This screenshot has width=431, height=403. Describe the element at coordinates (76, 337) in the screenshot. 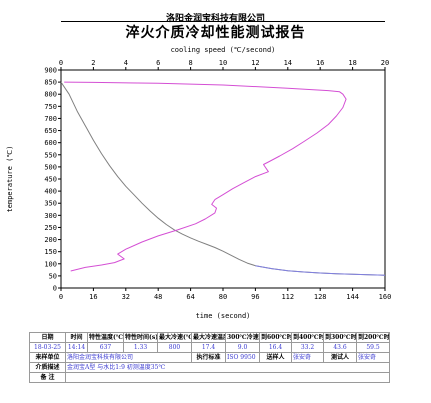

I see `table-cell: 时间` at that location.